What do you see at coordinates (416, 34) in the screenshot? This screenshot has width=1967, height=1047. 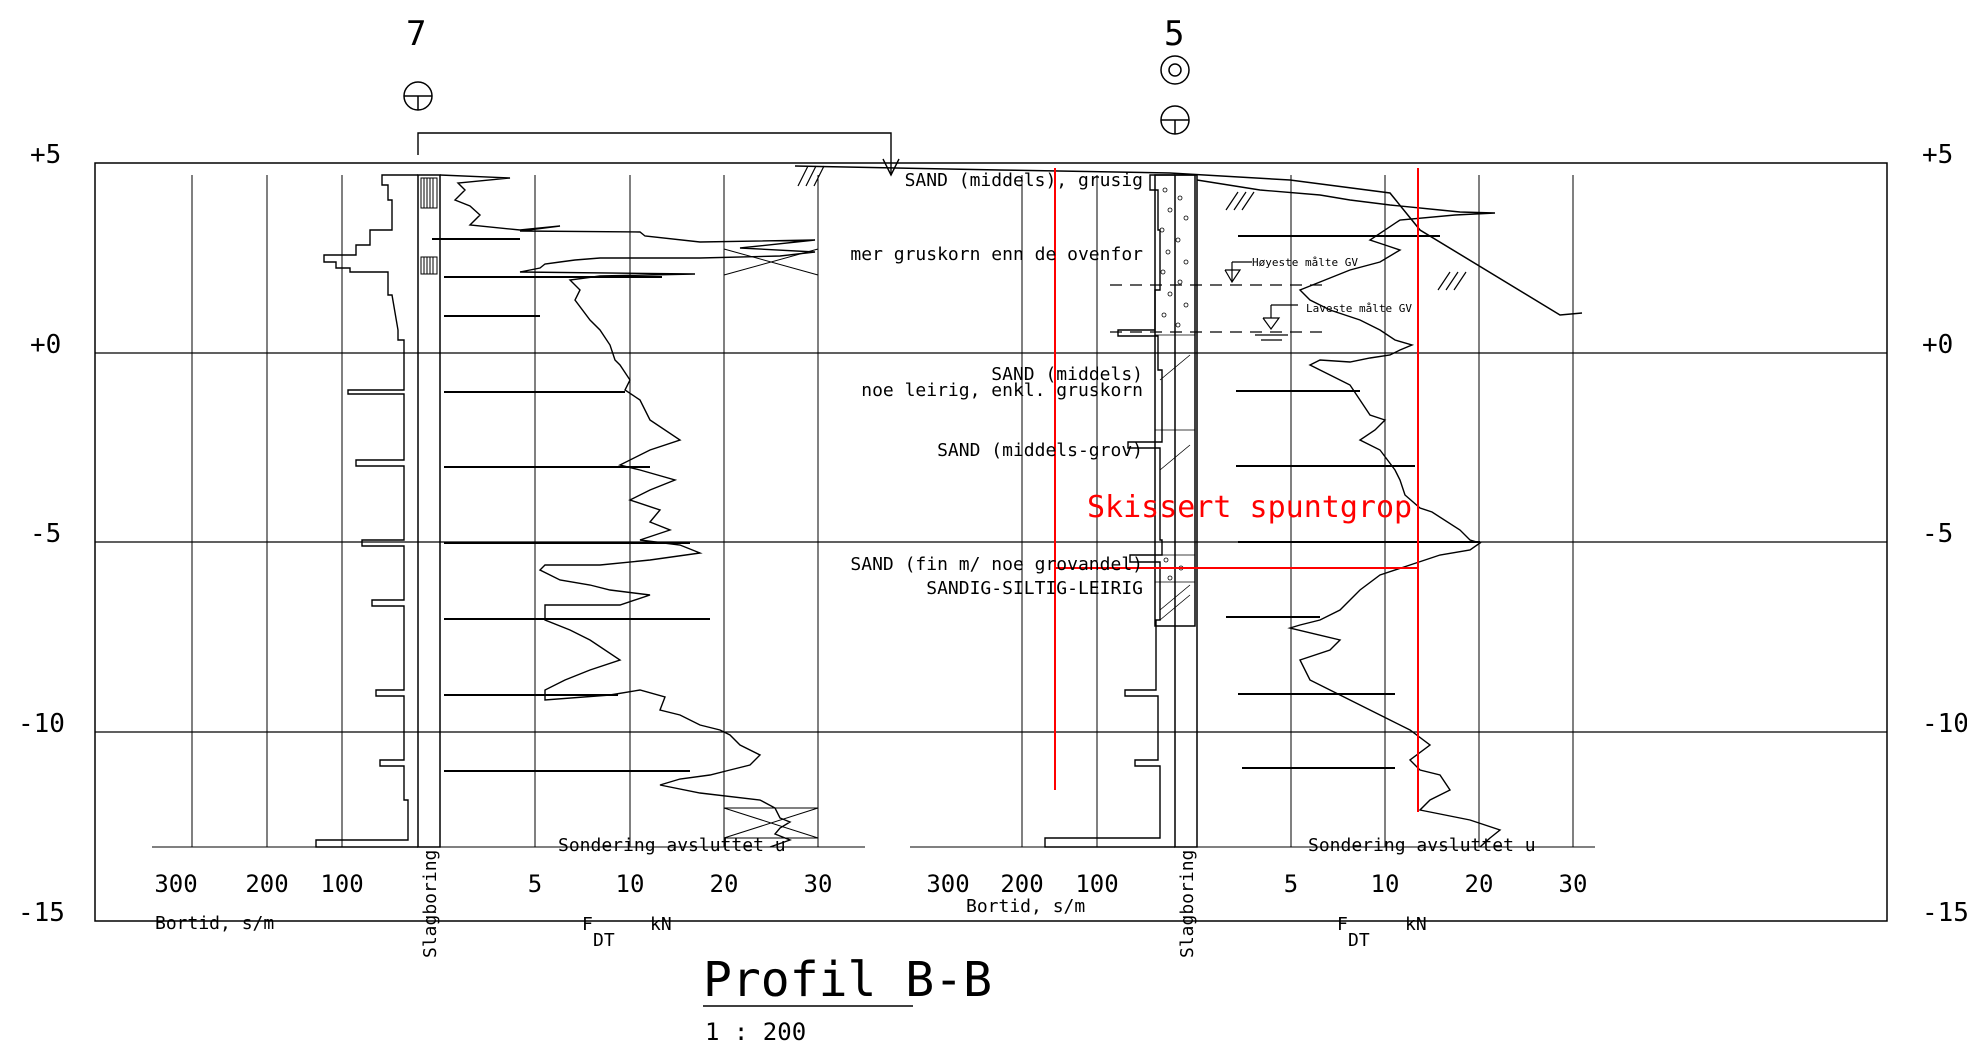 I see `borehole-id: 7` at bounding box center [416, 34].